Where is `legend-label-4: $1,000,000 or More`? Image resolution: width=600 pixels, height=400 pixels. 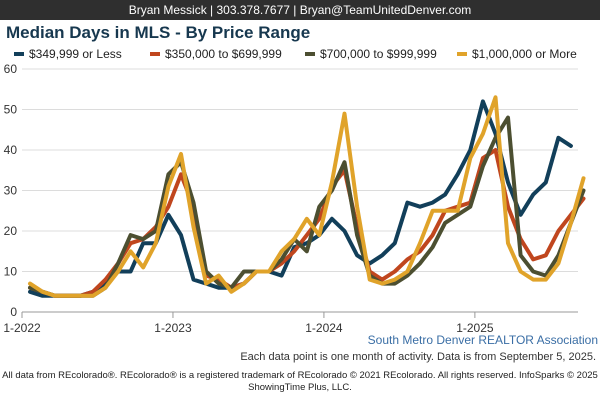 legend-label-4: $1,000,000 or More is located at coordinates (524, 54).